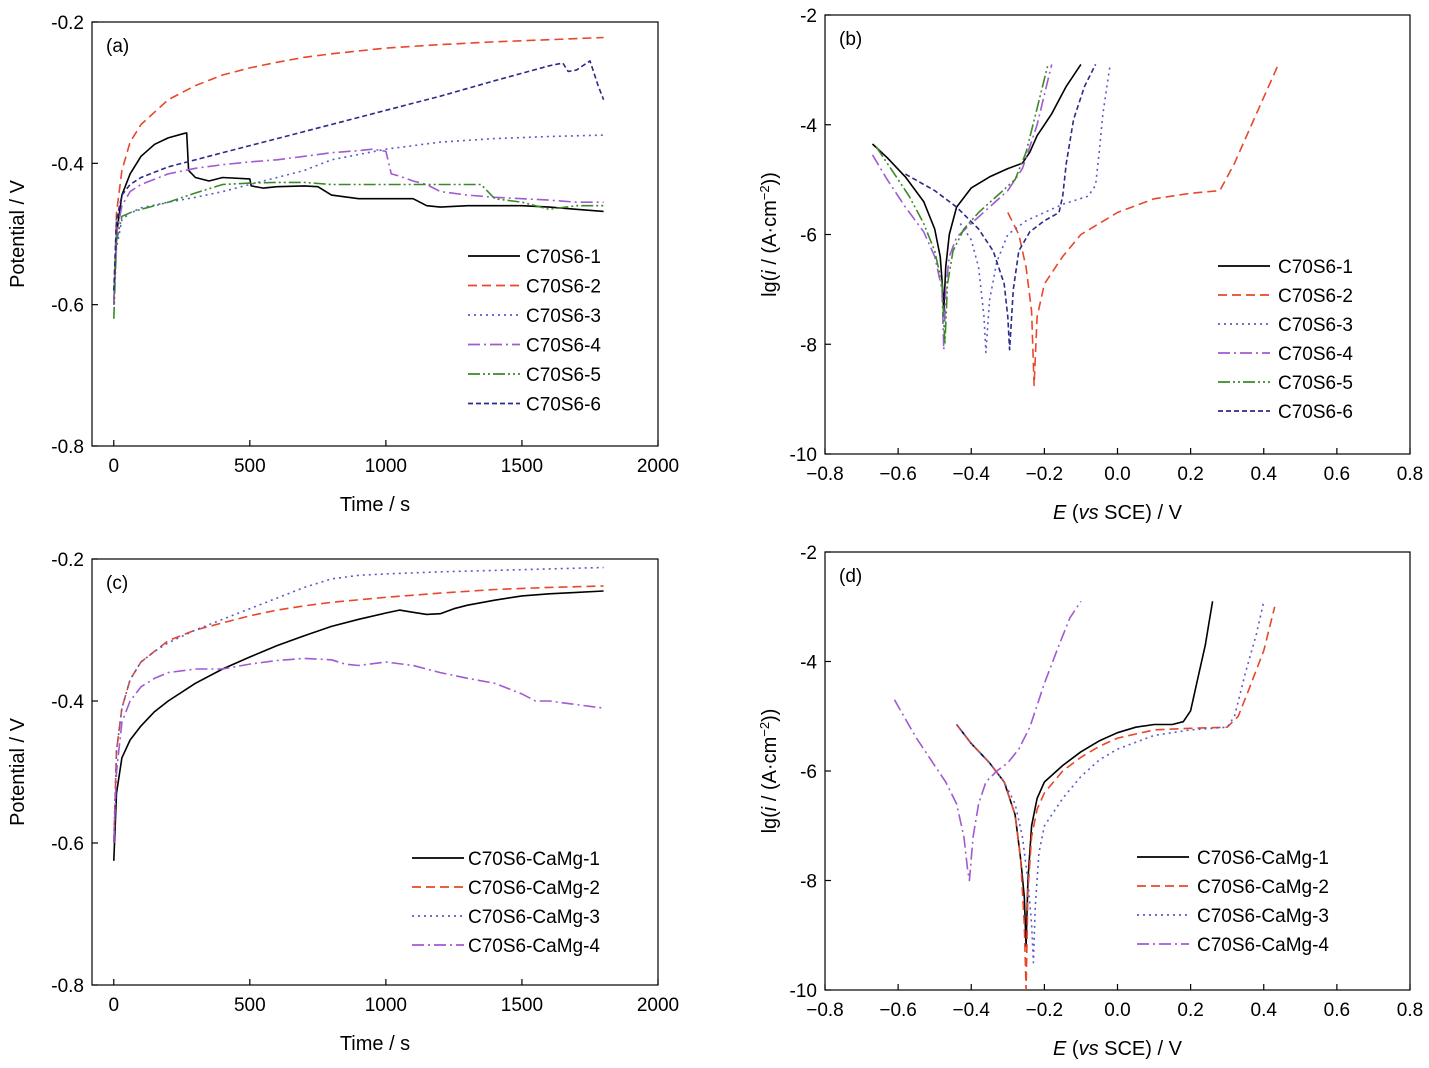  What do you see at coordinates (117, 583) in the screenshot?
I see `panel-label: (c)` at bounding box center [117, 583].